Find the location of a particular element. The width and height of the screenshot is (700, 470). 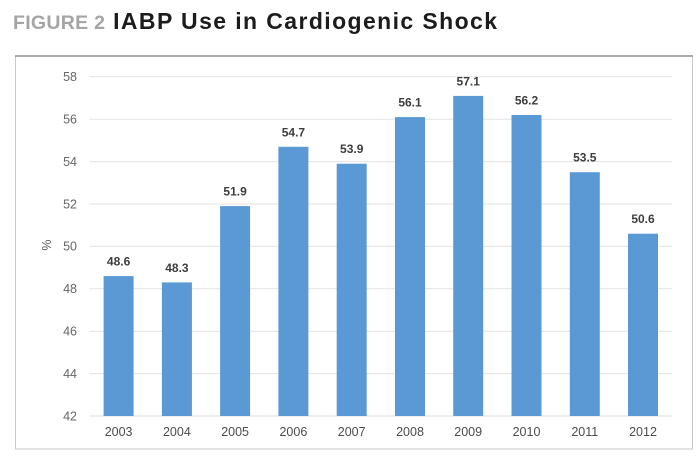

svg-text: 50.6 is located at coordinates (643, 219).